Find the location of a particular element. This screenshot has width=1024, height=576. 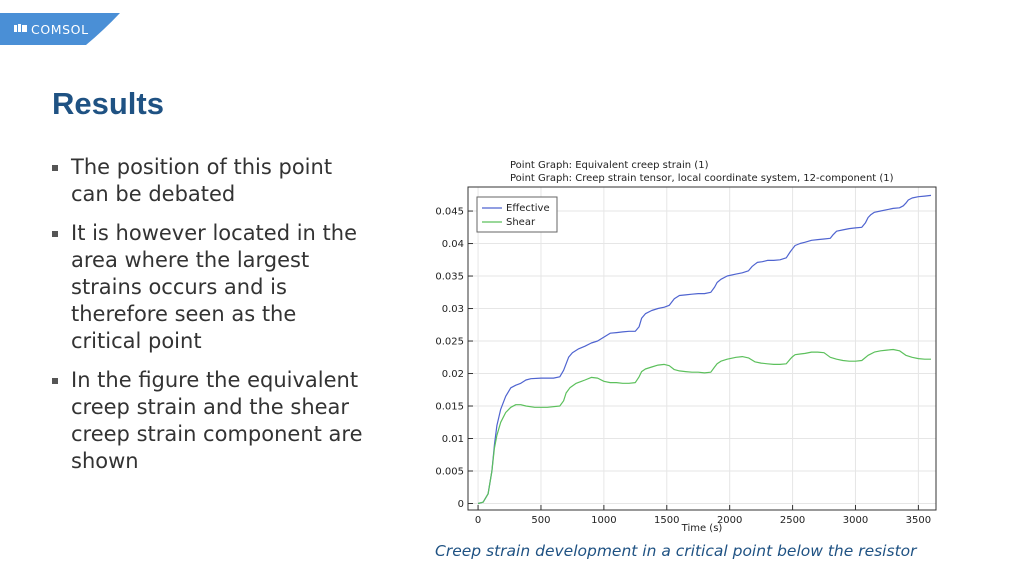

x-tick-label: 3500 is located at coordinates (918, 520).